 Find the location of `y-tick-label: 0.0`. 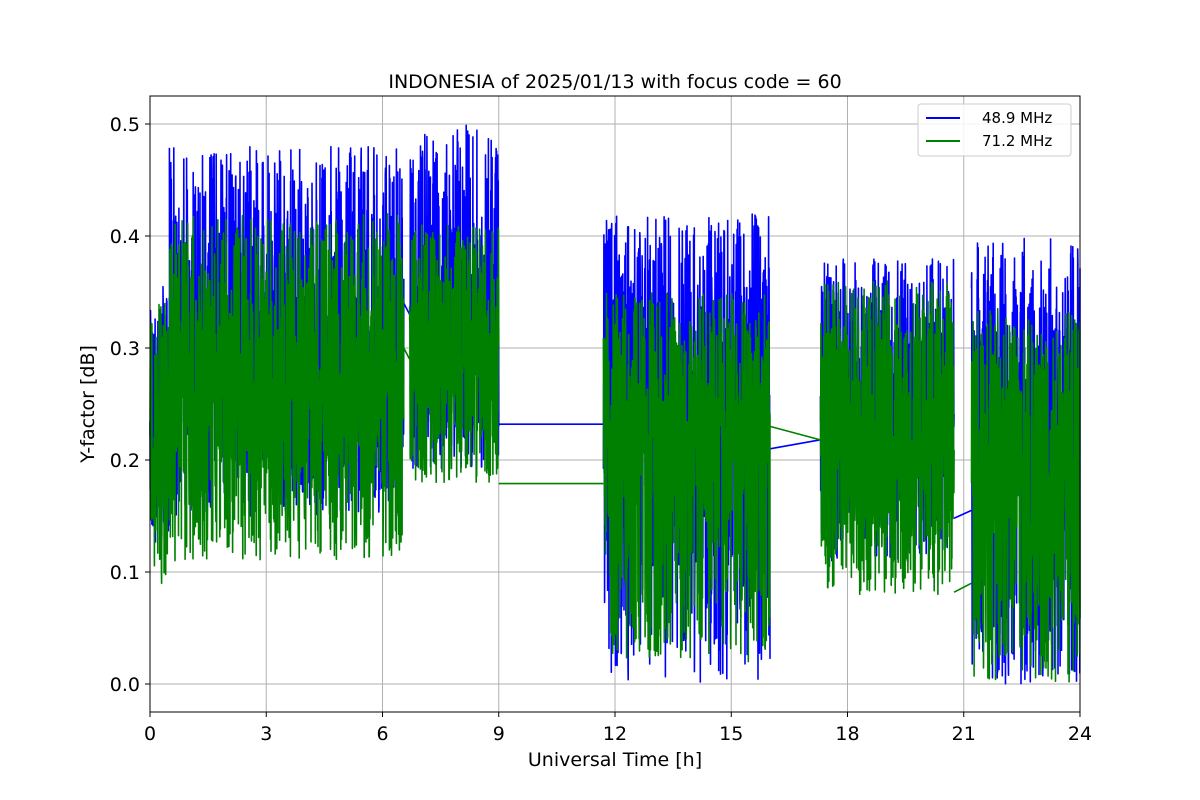

y-tick-label: 0.0 is located at coordinates (125, 685).